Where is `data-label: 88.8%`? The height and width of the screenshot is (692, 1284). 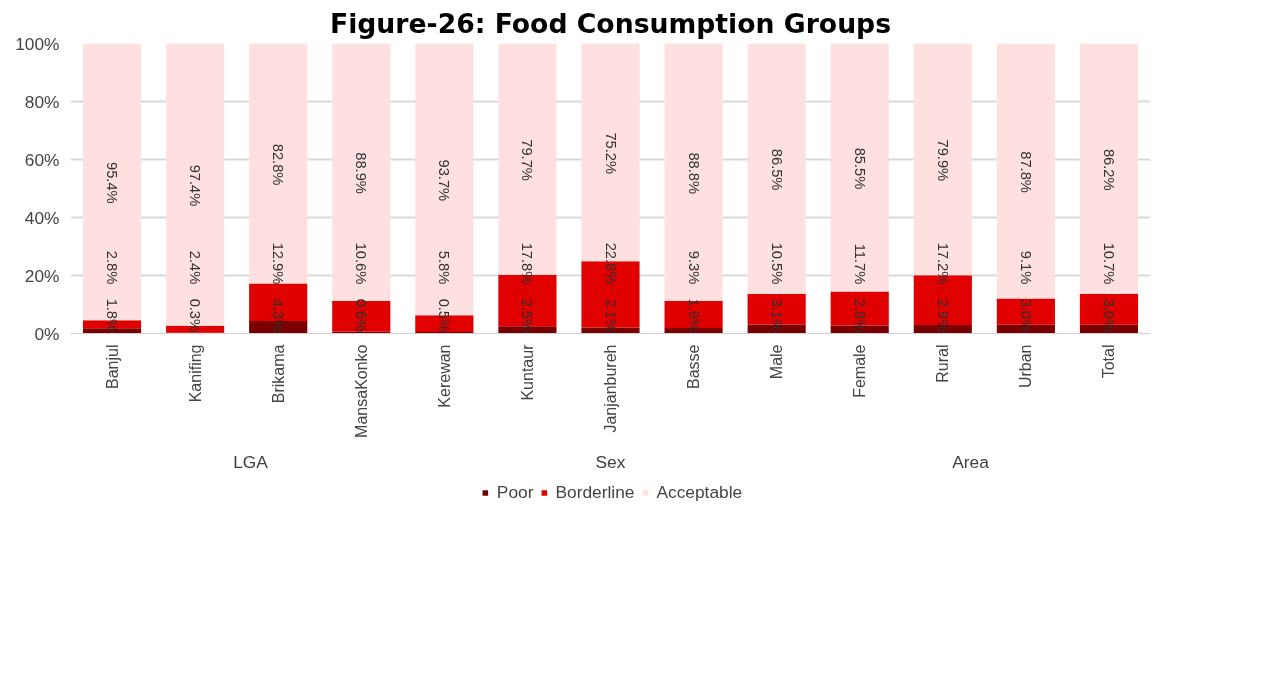 data-label: 88.8% is located at coordinates (693, 173).